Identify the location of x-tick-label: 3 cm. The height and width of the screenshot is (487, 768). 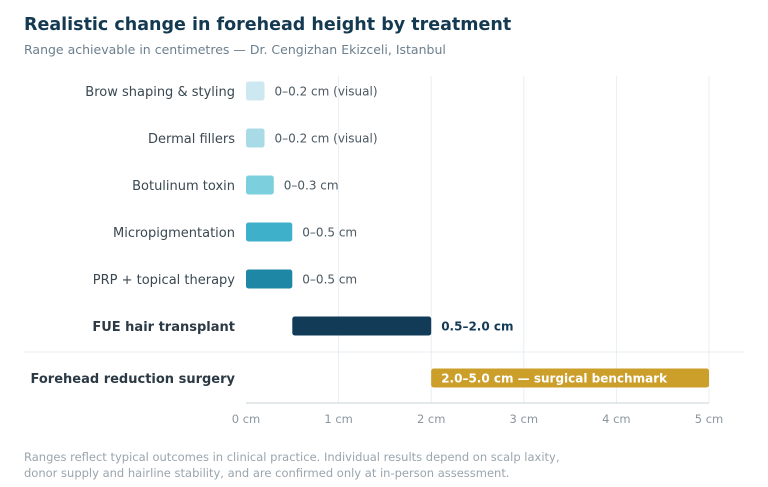
(524, 419).